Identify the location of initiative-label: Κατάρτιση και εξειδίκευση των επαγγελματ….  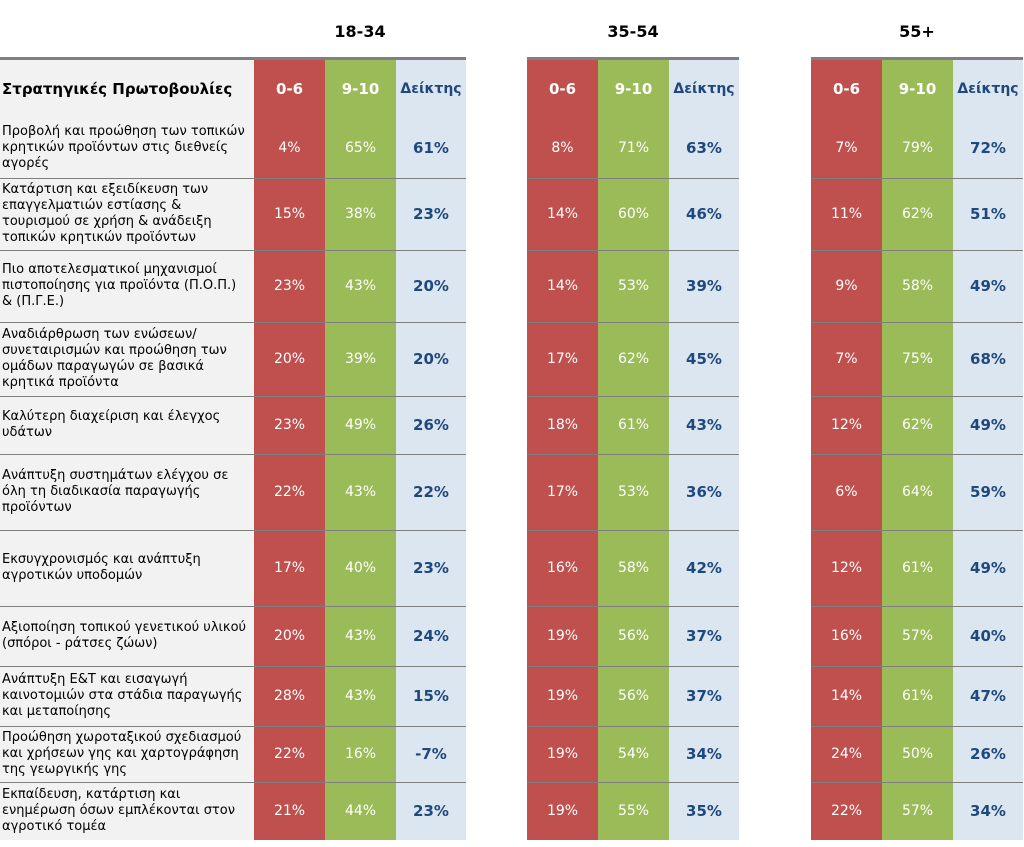
(127, 214).